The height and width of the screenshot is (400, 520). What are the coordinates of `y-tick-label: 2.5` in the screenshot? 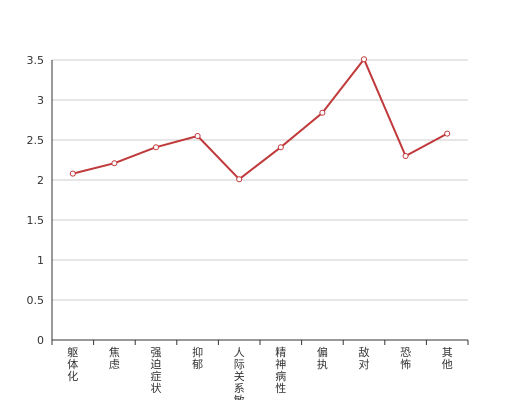 It's located at (36, 140).